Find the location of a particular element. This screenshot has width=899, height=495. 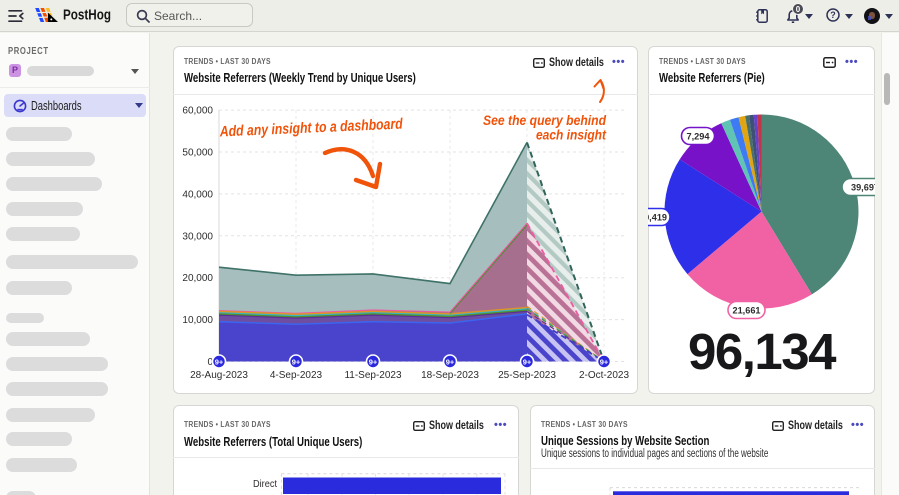

svg-text: 0 is located at coordinates (210, 362).